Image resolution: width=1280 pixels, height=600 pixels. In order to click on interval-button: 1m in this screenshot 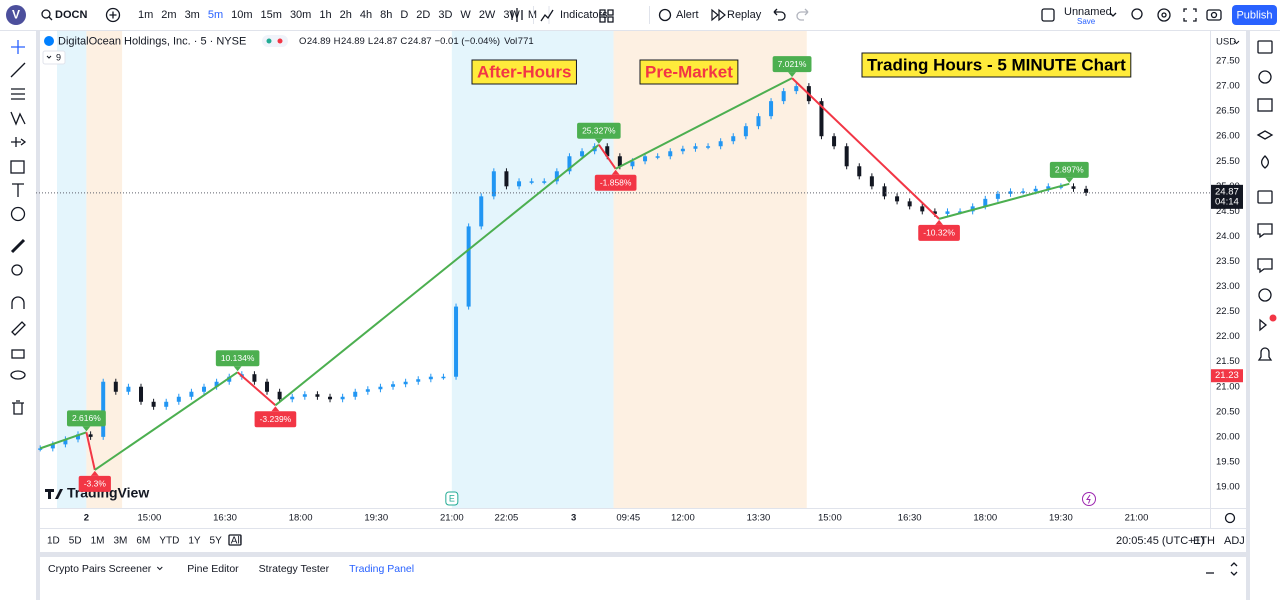, I will do `click(145, 15)`.